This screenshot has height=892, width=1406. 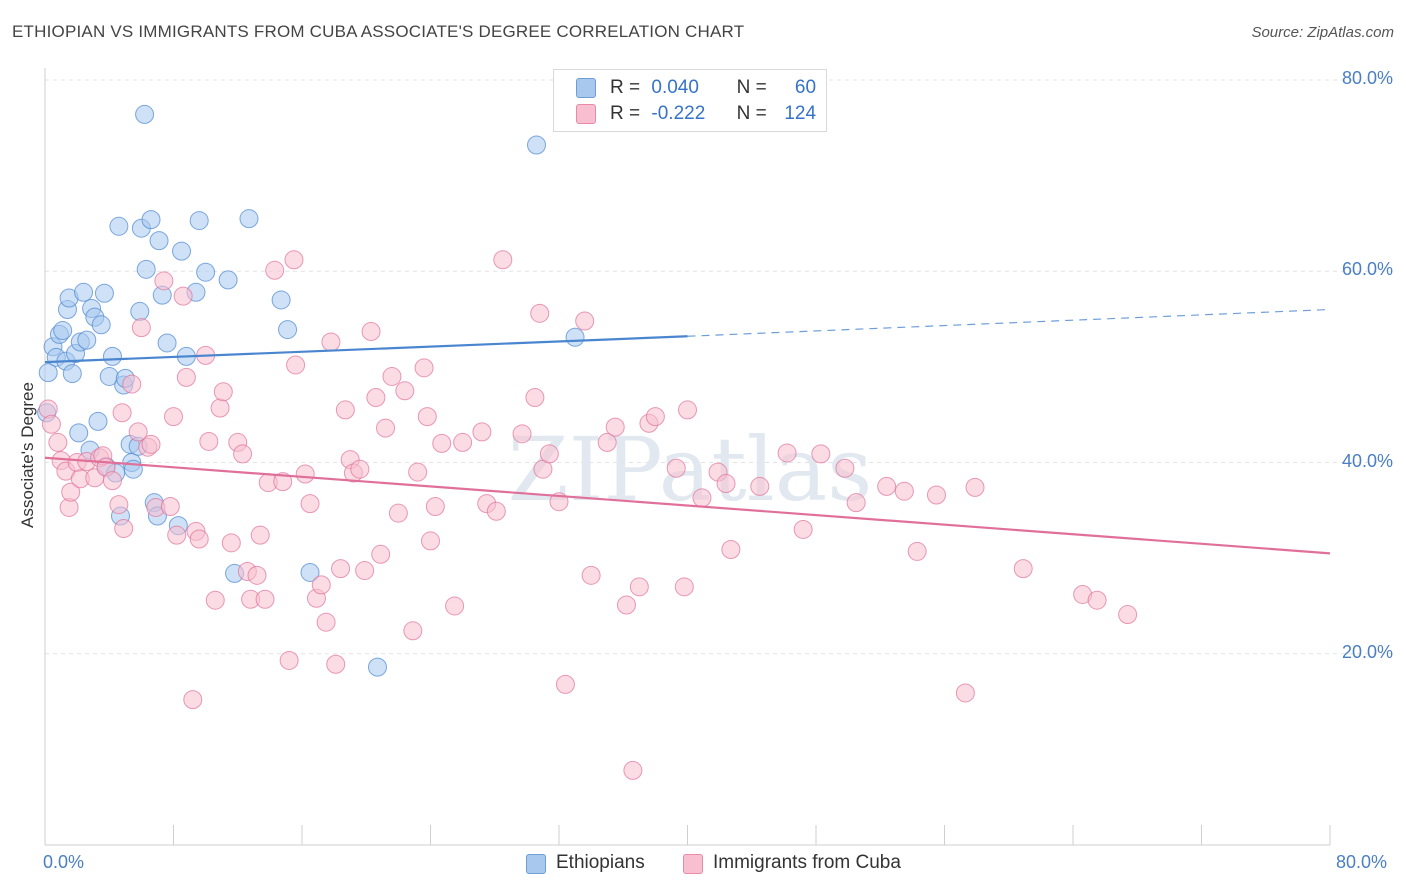 I want to click on legend-n-label: N =, so click(x=751, y=87).